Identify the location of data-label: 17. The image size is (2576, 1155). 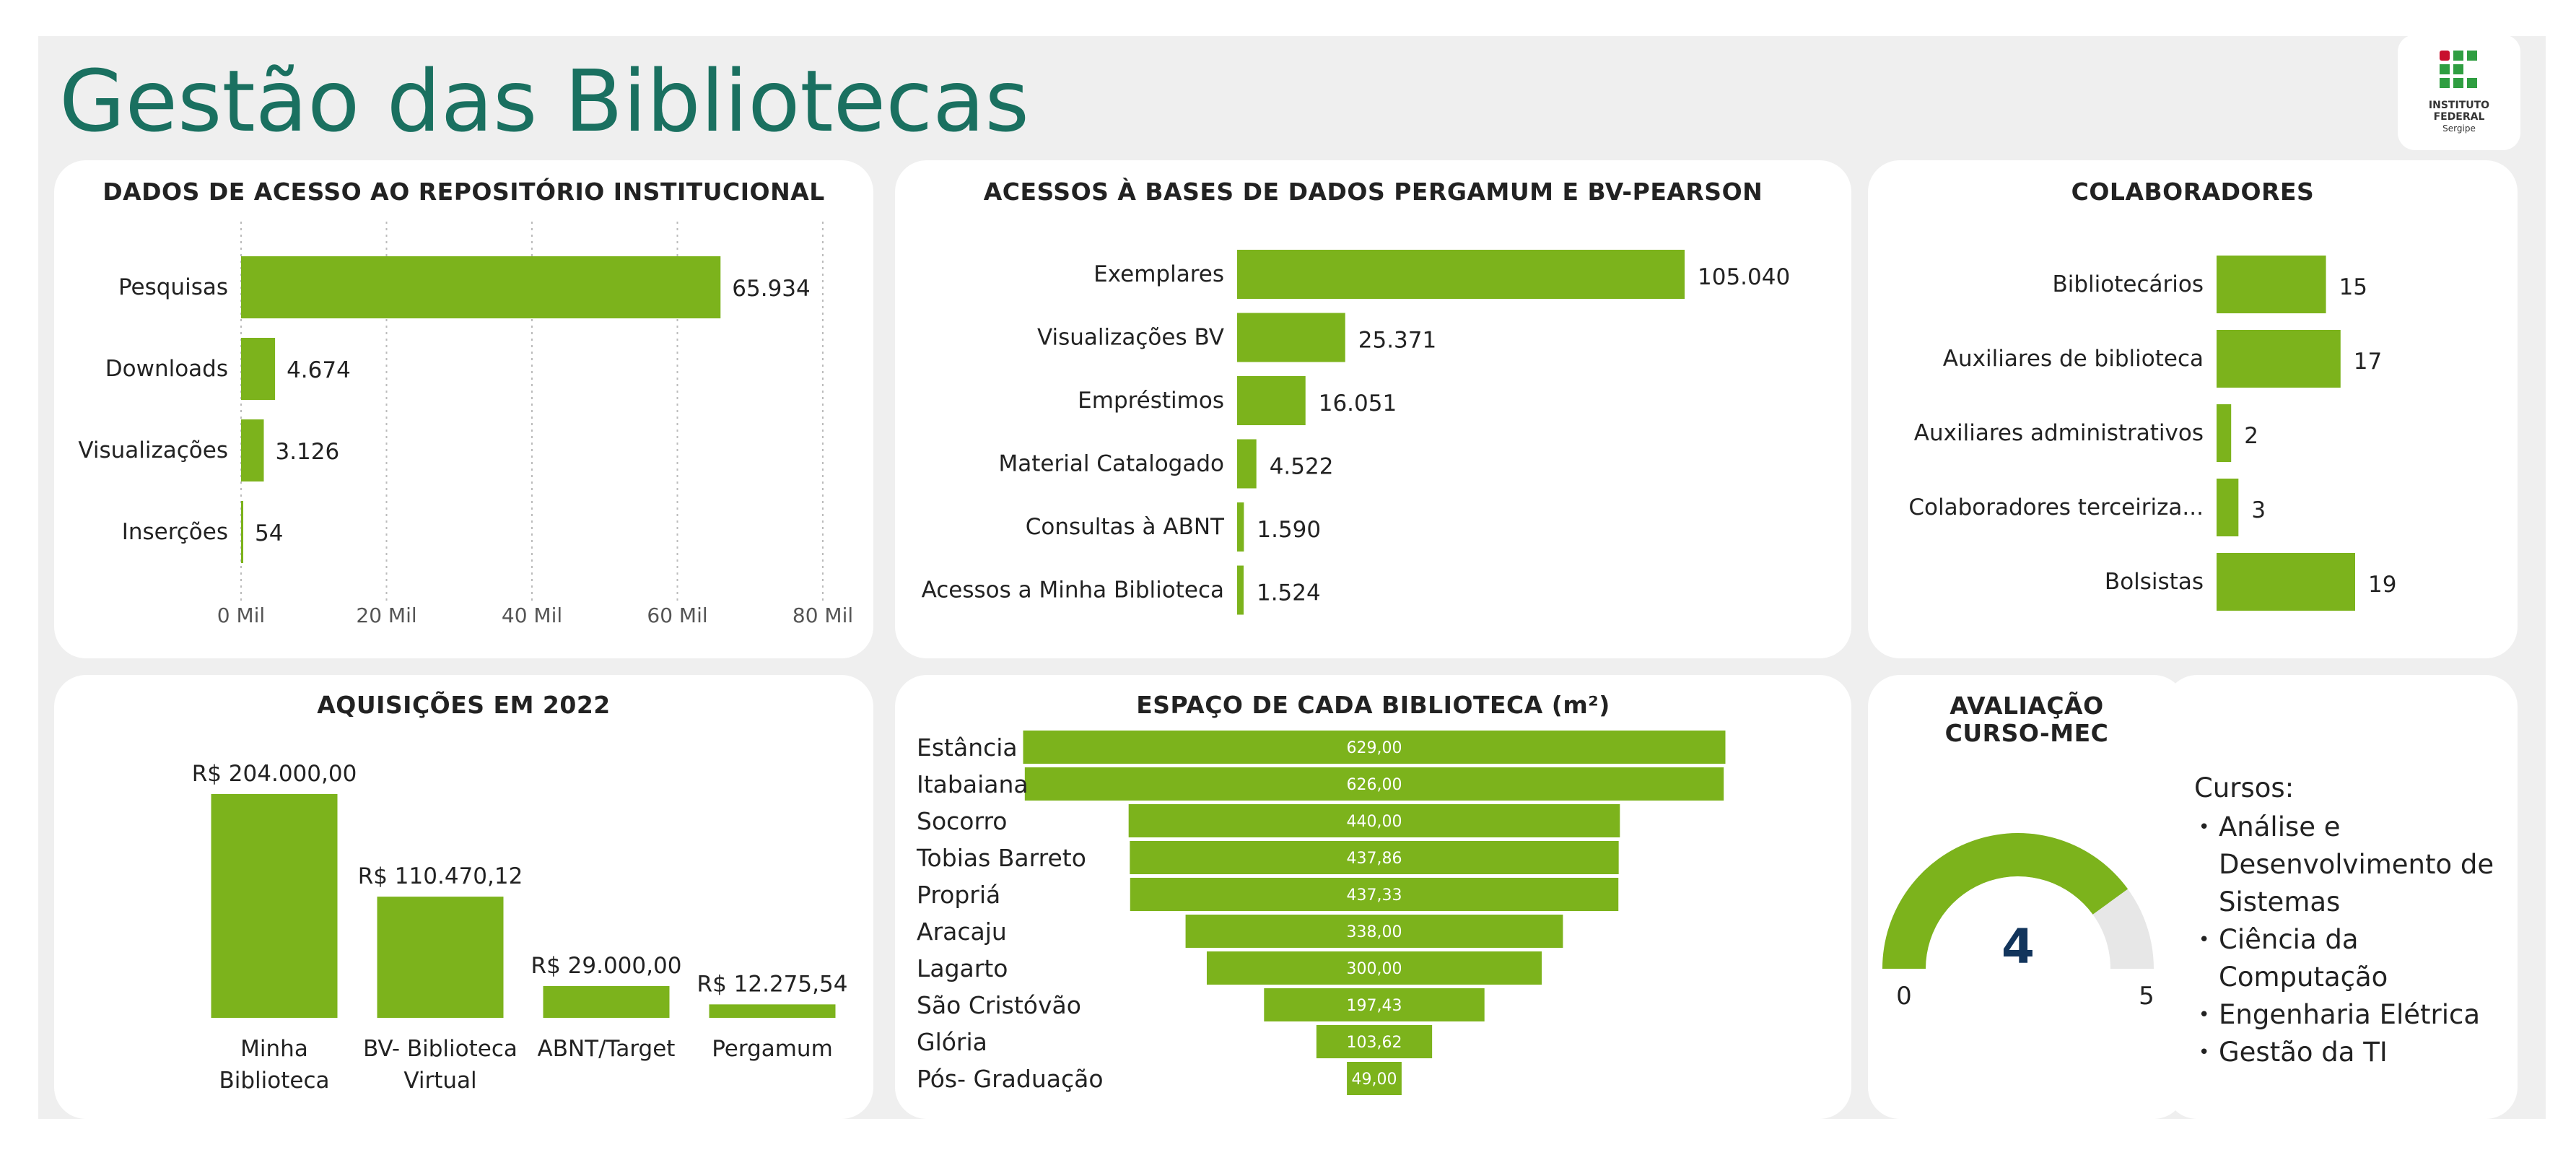
(2368, 362).